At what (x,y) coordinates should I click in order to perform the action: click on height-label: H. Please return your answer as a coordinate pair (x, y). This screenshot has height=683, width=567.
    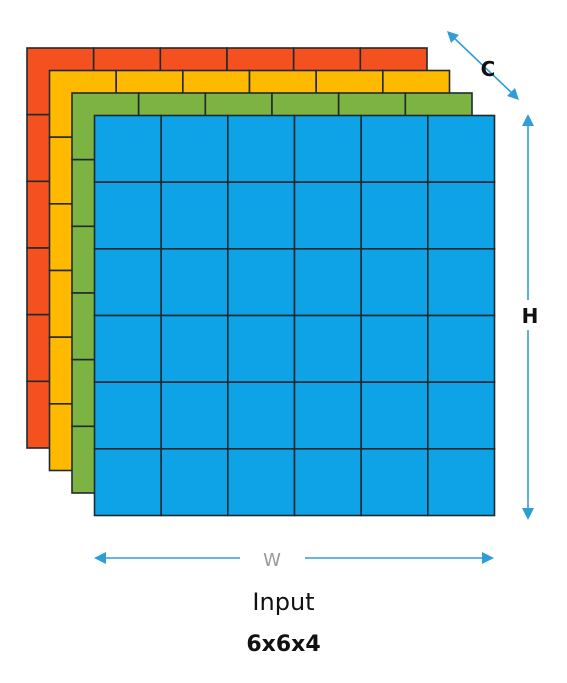
    Looking at the image, I should click on (530, 316).